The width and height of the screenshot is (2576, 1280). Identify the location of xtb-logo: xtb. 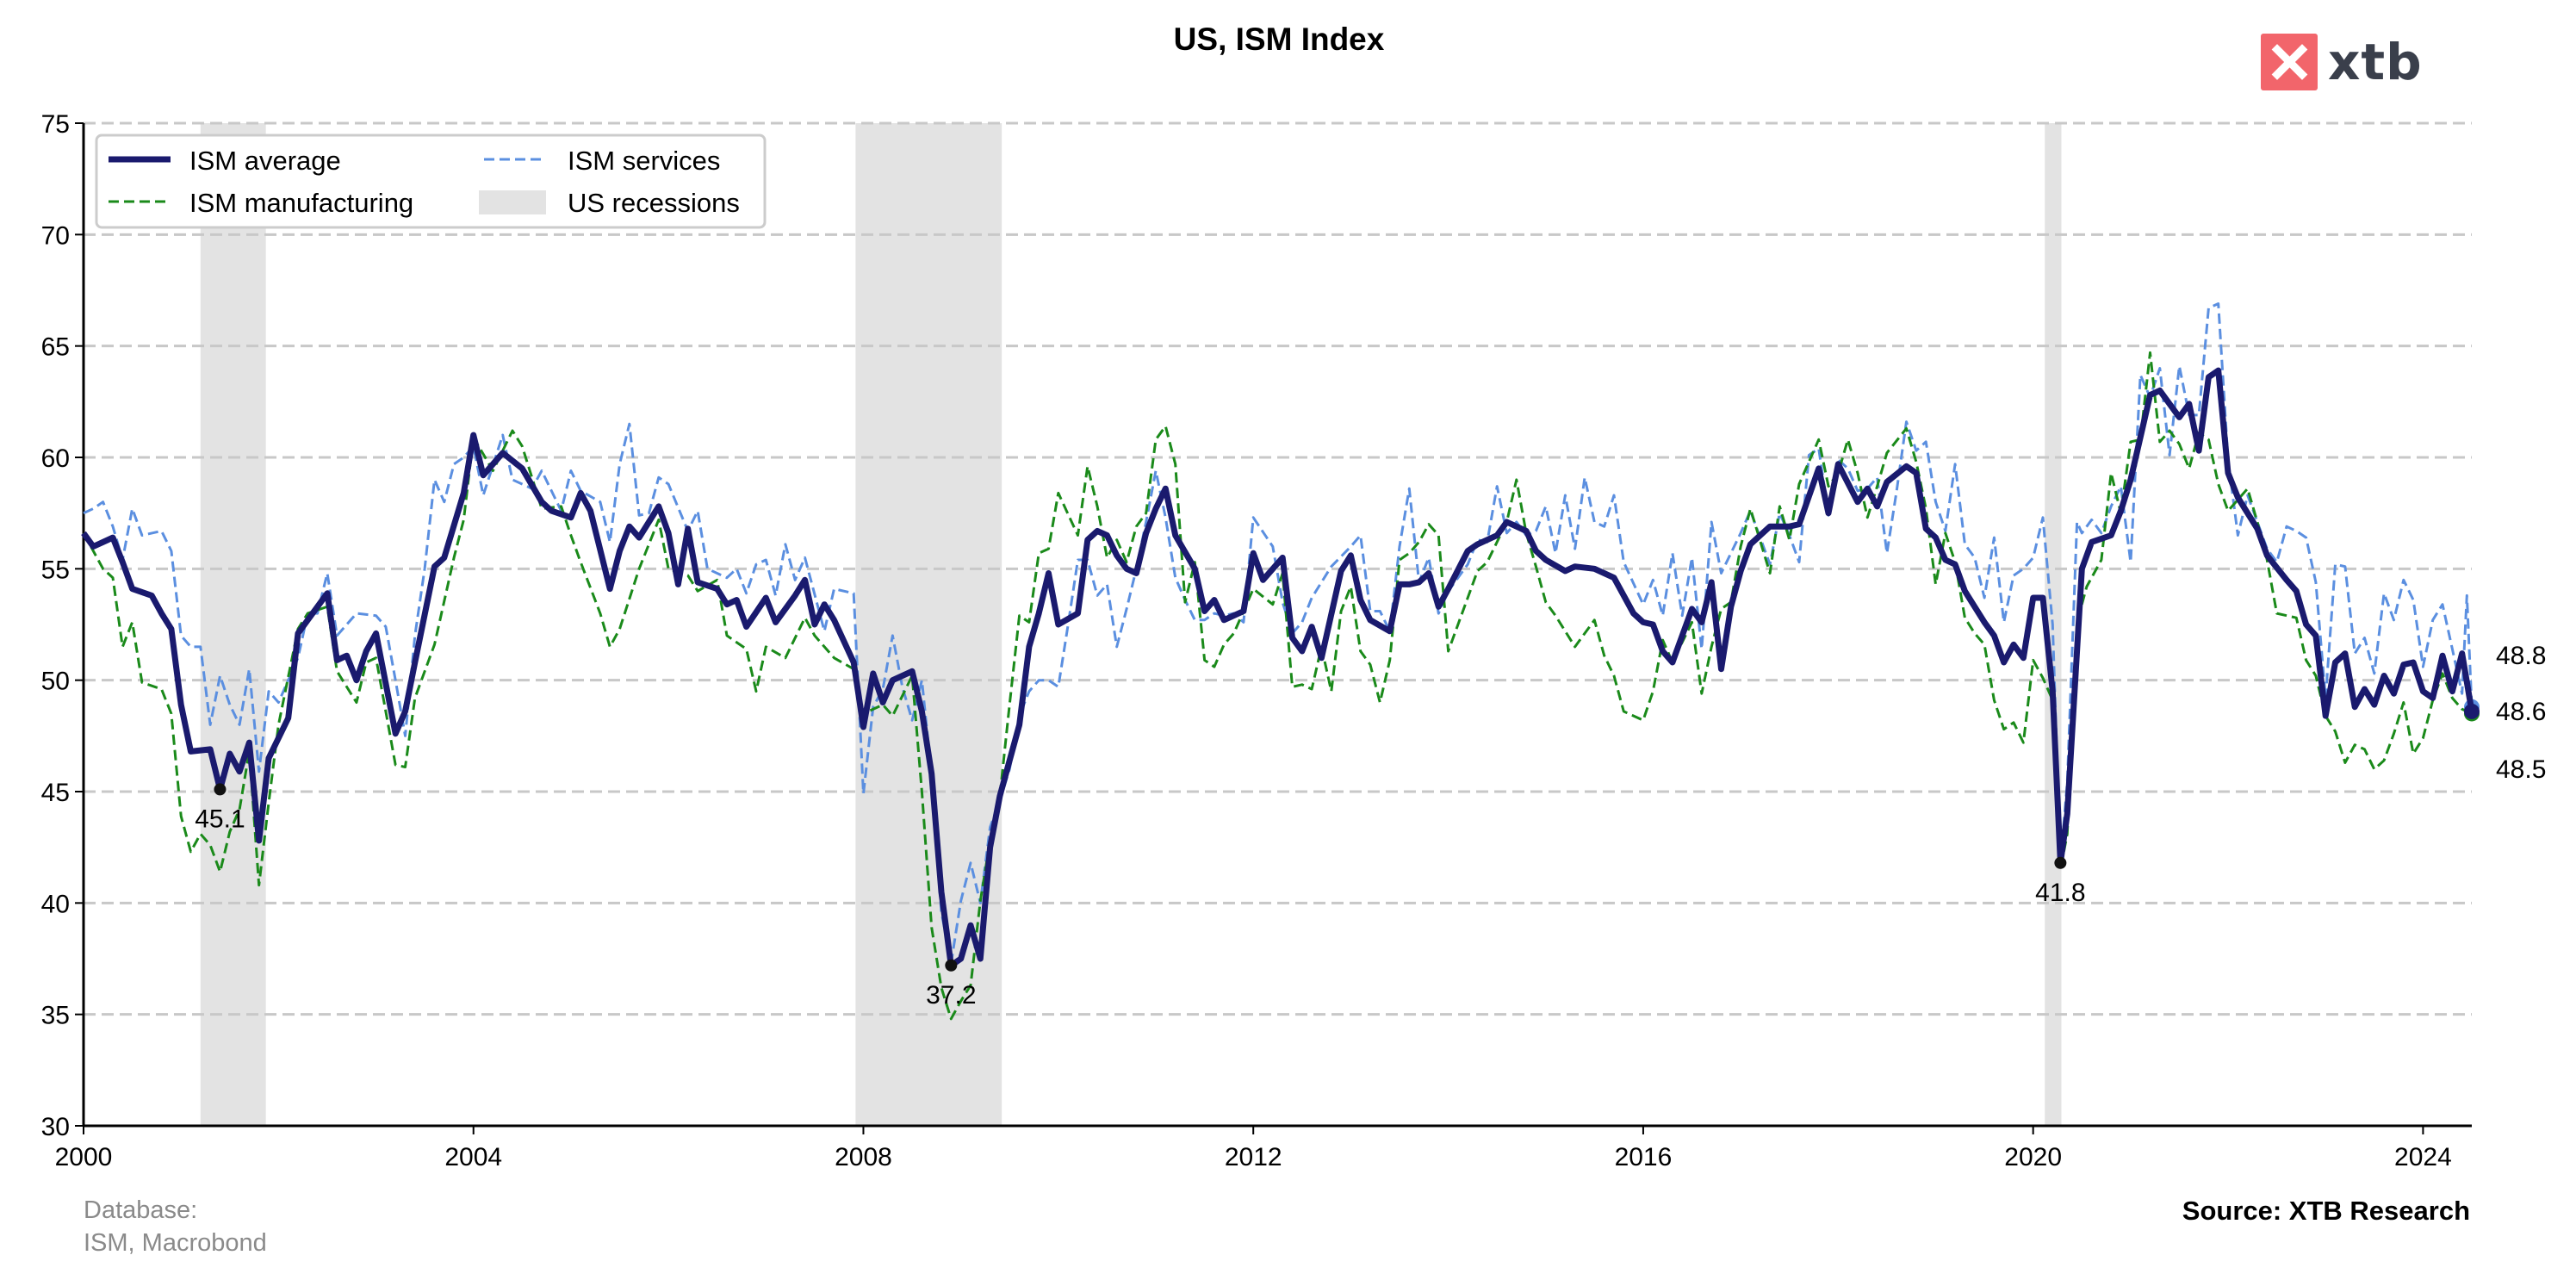
(2342, 62).